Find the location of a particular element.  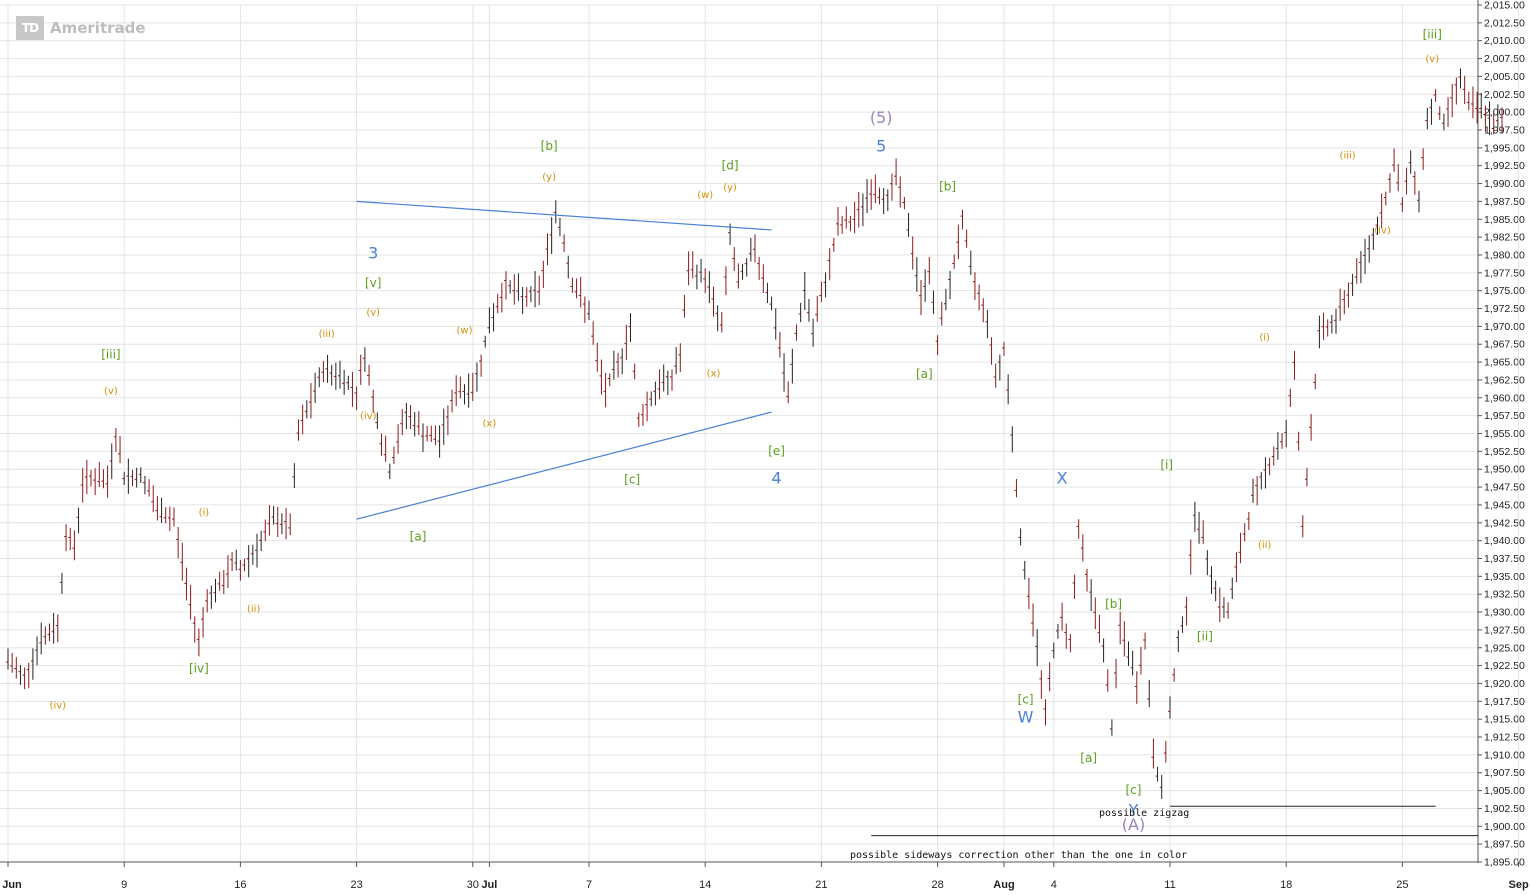

wave-label: [d] is located at coordinates (730, 165).